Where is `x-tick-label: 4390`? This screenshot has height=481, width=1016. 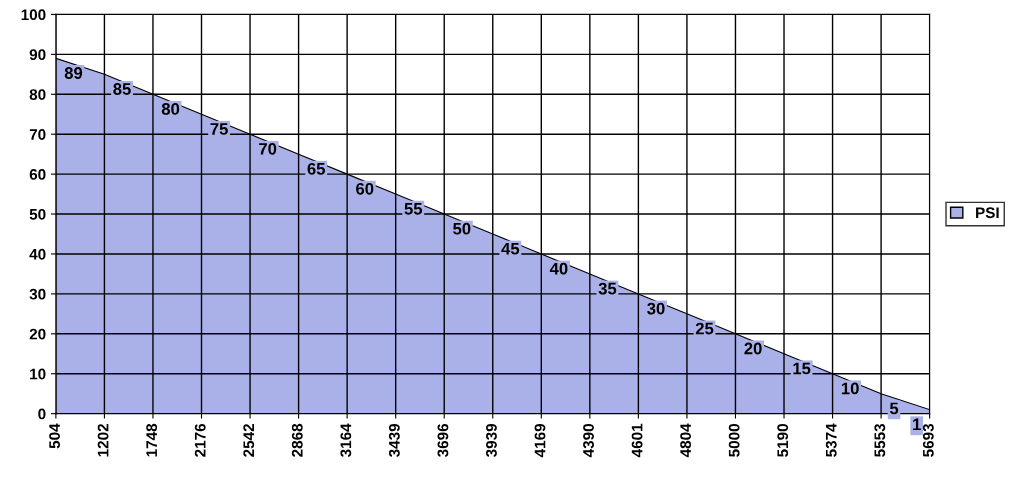
x-tick-label: 4390 is located at coordinates (588, 441).